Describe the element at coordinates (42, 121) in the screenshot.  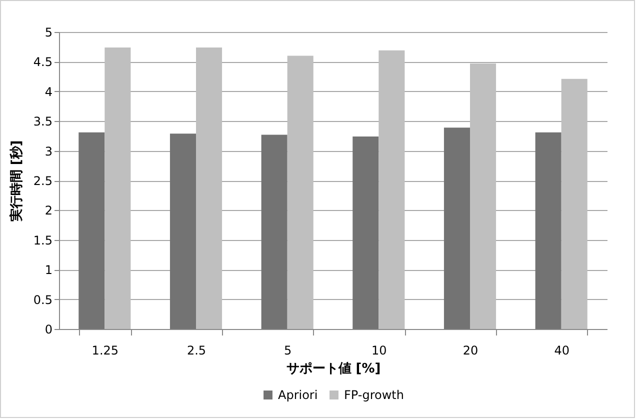
I see `y-tick-label: 3.5` at that location.